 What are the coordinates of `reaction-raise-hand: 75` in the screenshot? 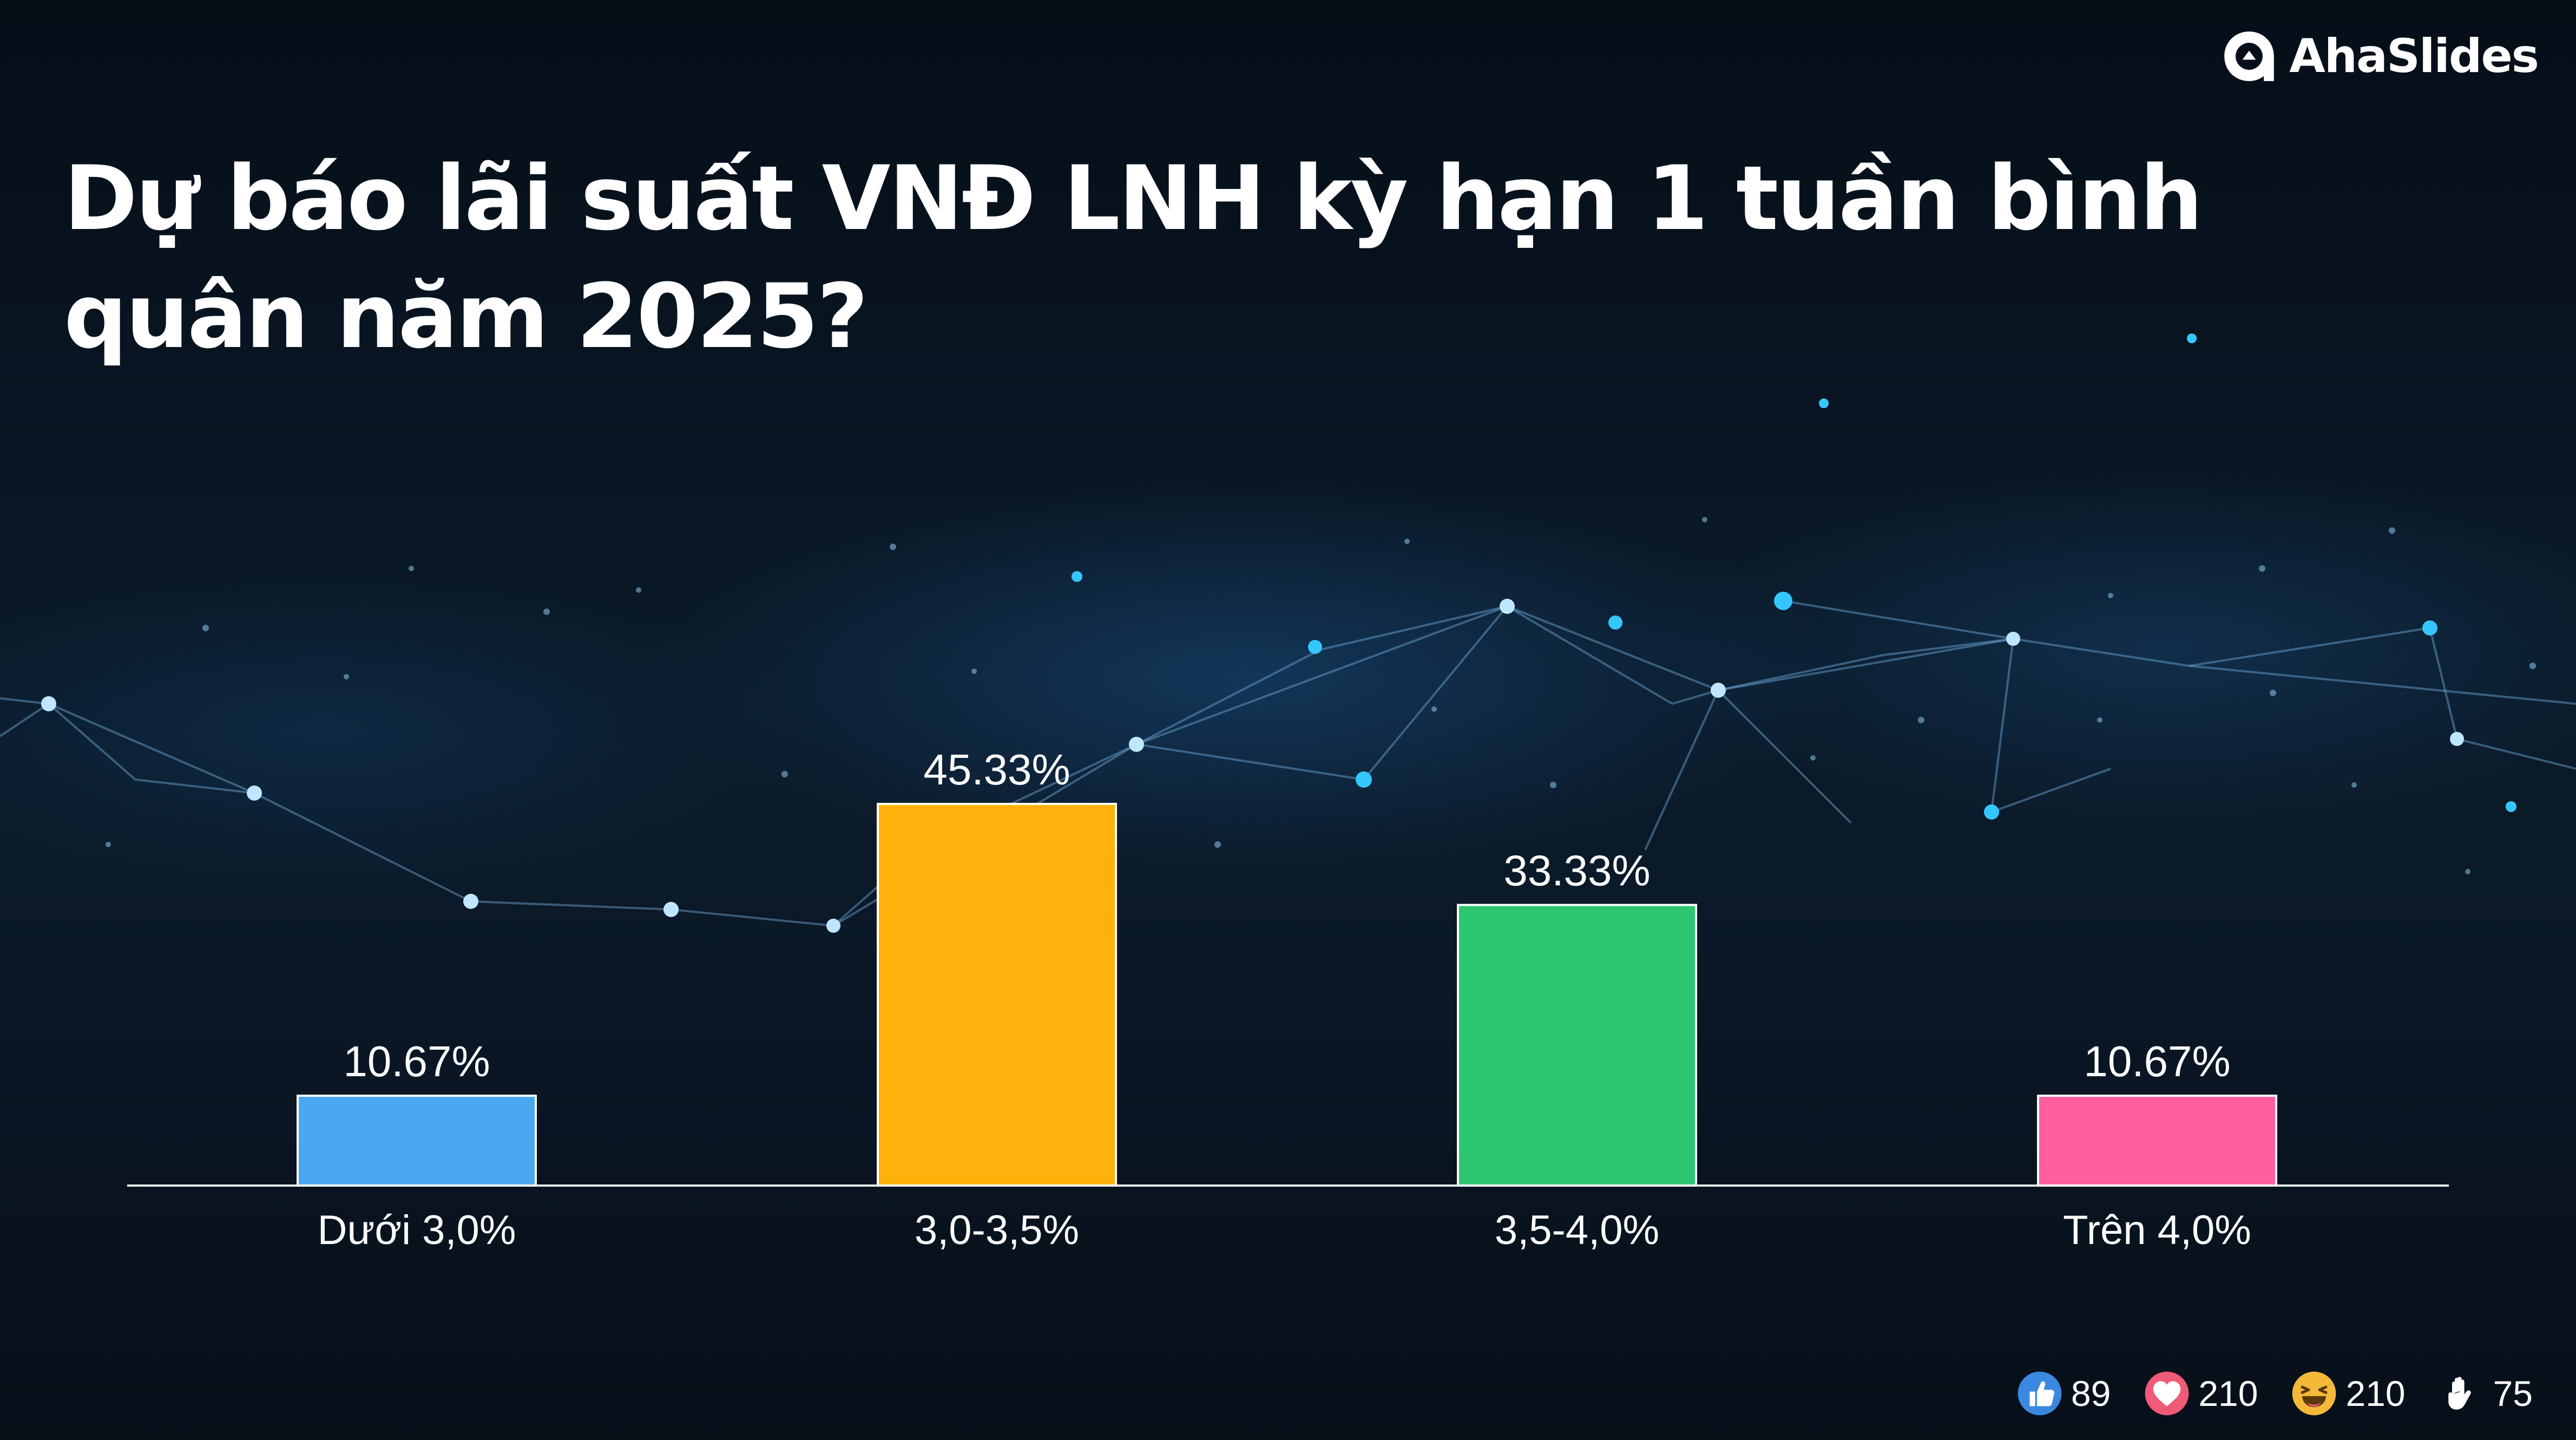 It's located at (2486, 1393).